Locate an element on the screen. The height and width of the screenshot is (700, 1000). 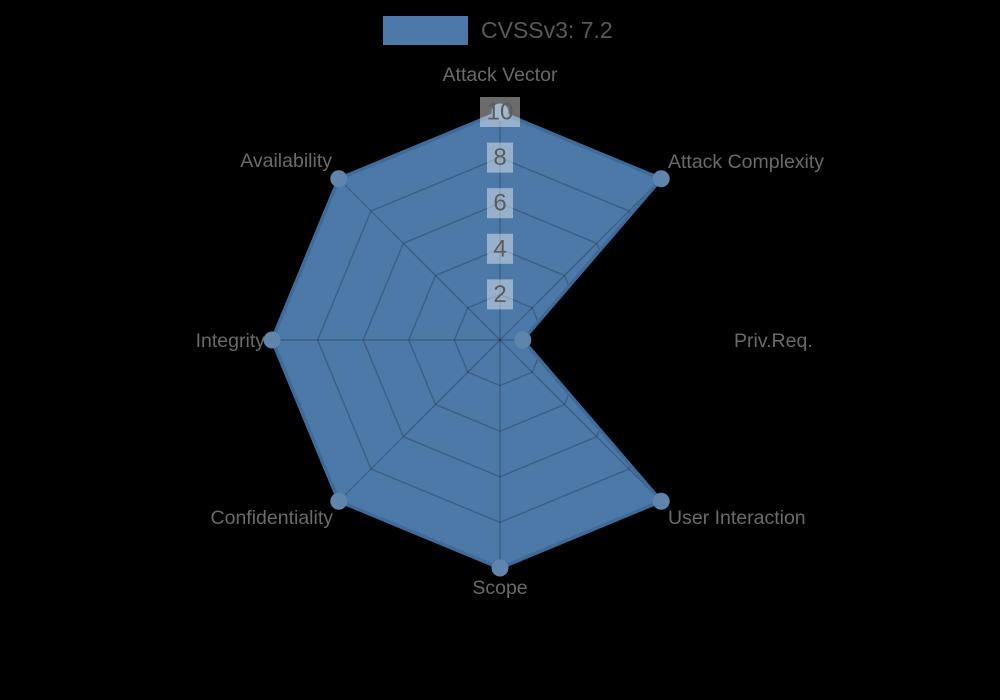
axis-label-priv-req: Priv.Req. is located at coordinates (773, 341).